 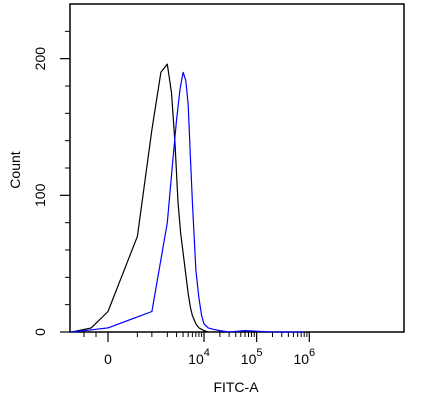 I want to click on y-tick-label: 0, so click(x=40, y=332).